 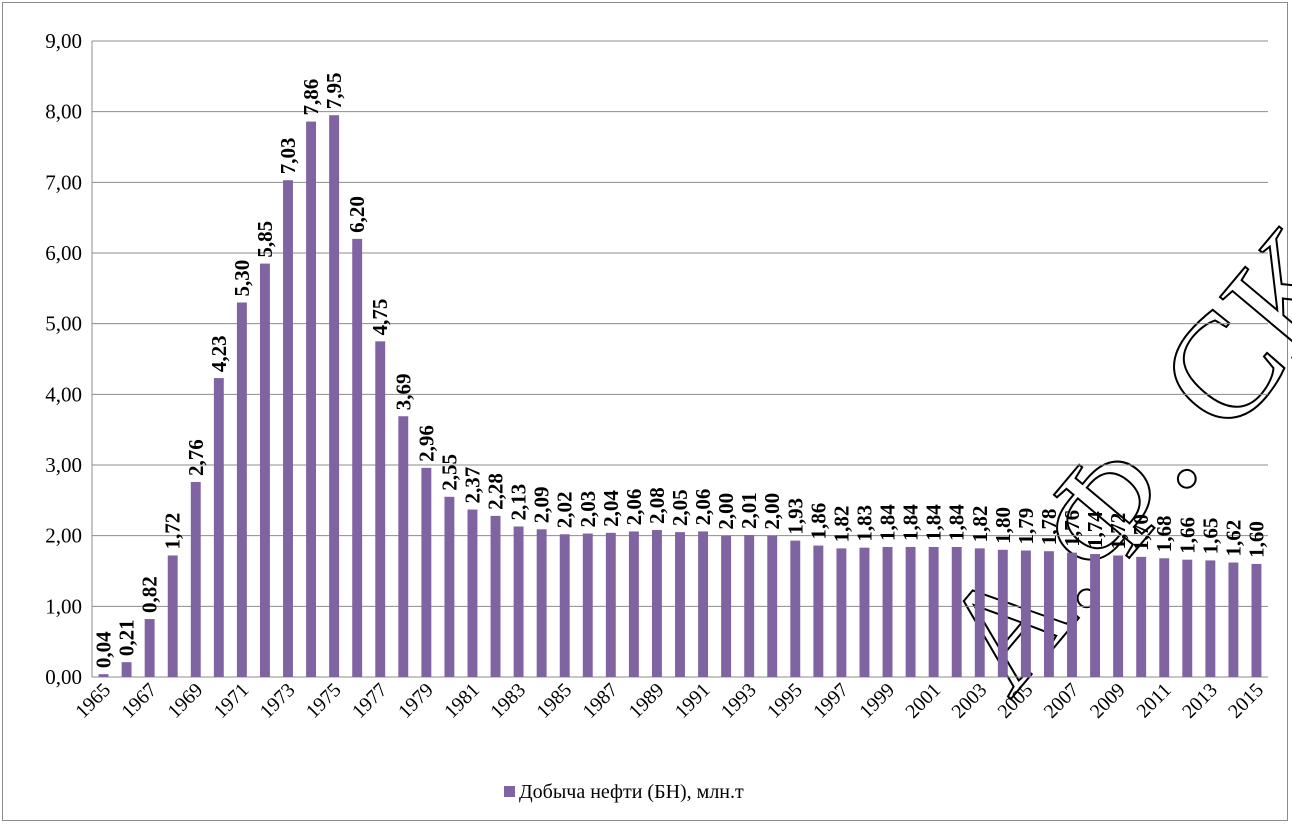 I want to click on data-label-2001: 1,84, so click(x=934, y=522).